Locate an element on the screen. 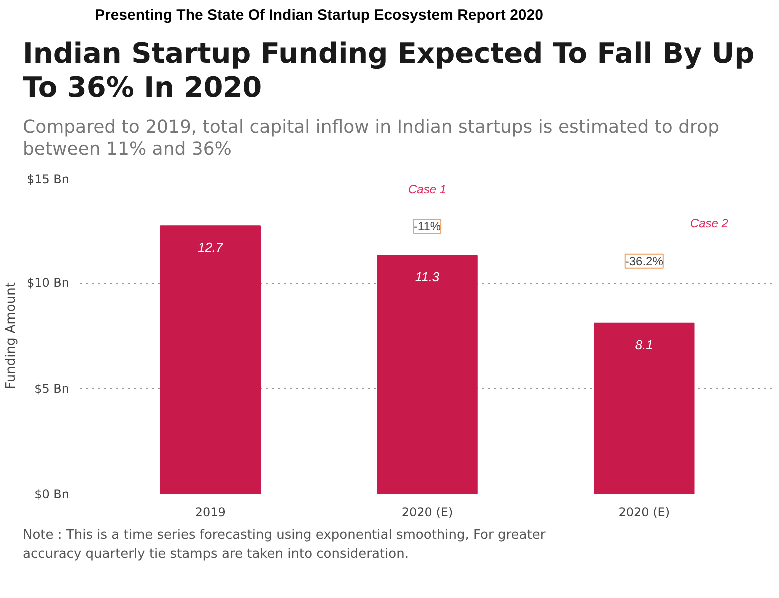 The width and height of the screenshot is (779, 598). y-tick-label: $0 Bn is located at coordinates (52, 495).